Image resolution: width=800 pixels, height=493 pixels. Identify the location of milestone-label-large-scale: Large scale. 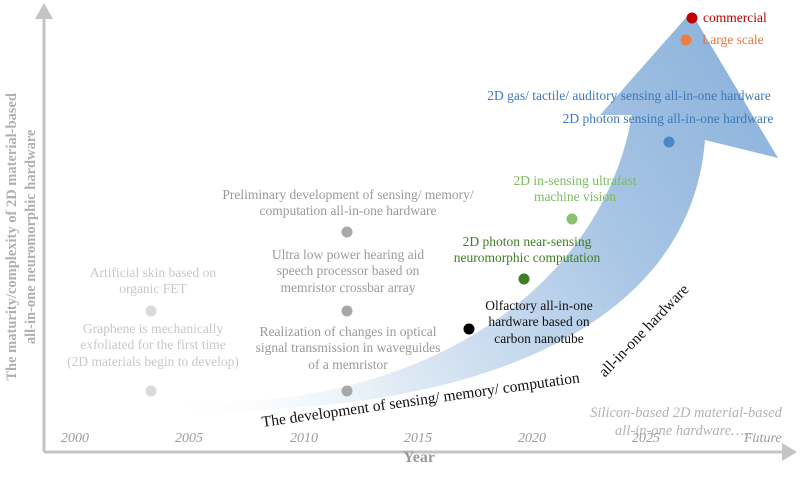
(733, 39).